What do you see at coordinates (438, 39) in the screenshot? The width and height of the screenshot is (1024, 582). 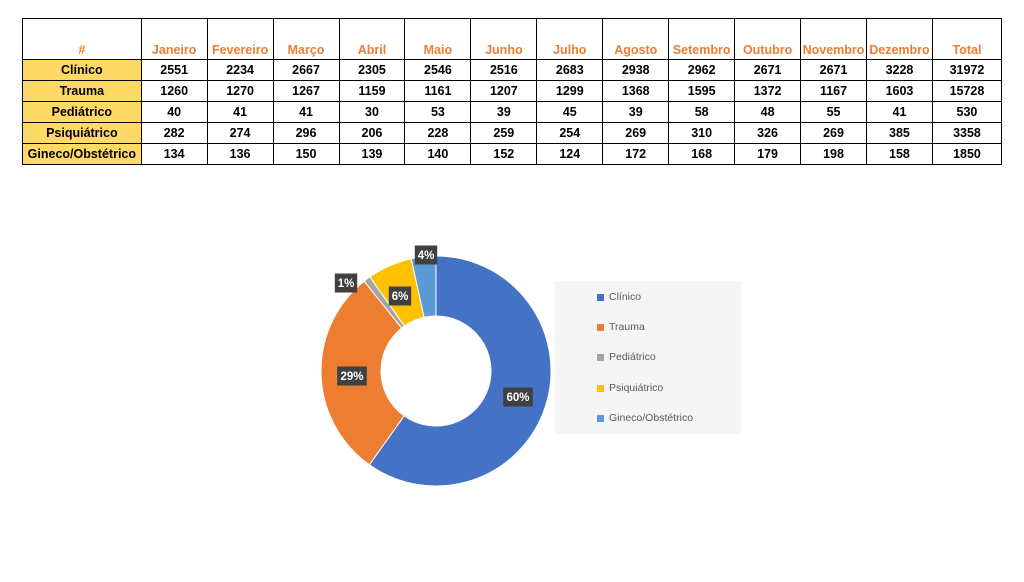 I see `header-month: Maio` at bounding box center [438, 39].